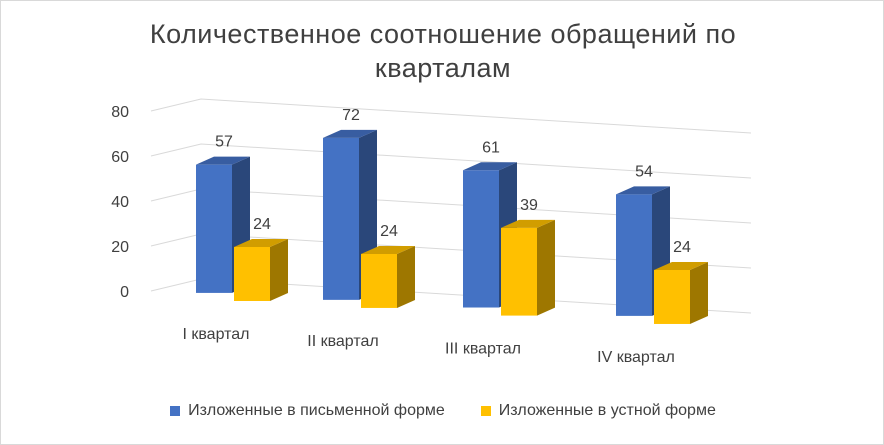 This screenshot has height=445, width=884. I want to click on data-label-written-1: 57, so click(224, 142).